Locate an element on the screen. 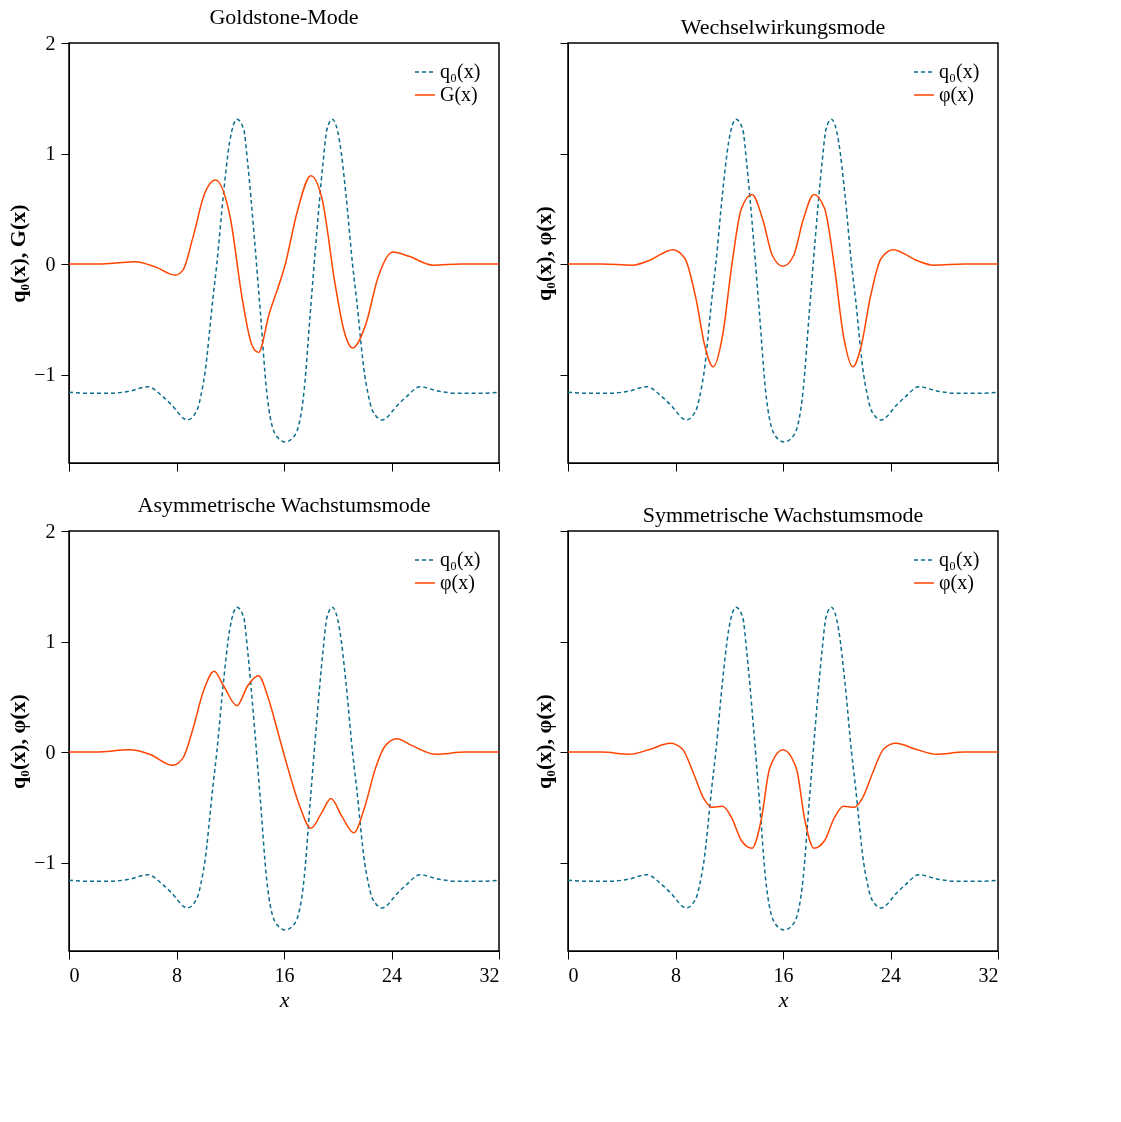 The image size is (1121, 1122). chart-title: Symmetrische Wachstumsmode is located at coordinates (783, 514).